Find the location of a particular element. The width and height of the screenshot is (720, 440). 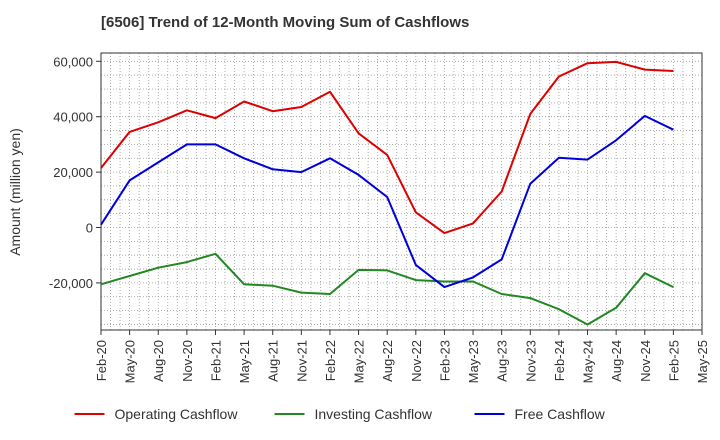

y-tick-label: -20,000 is located at coordinates (71, 283).